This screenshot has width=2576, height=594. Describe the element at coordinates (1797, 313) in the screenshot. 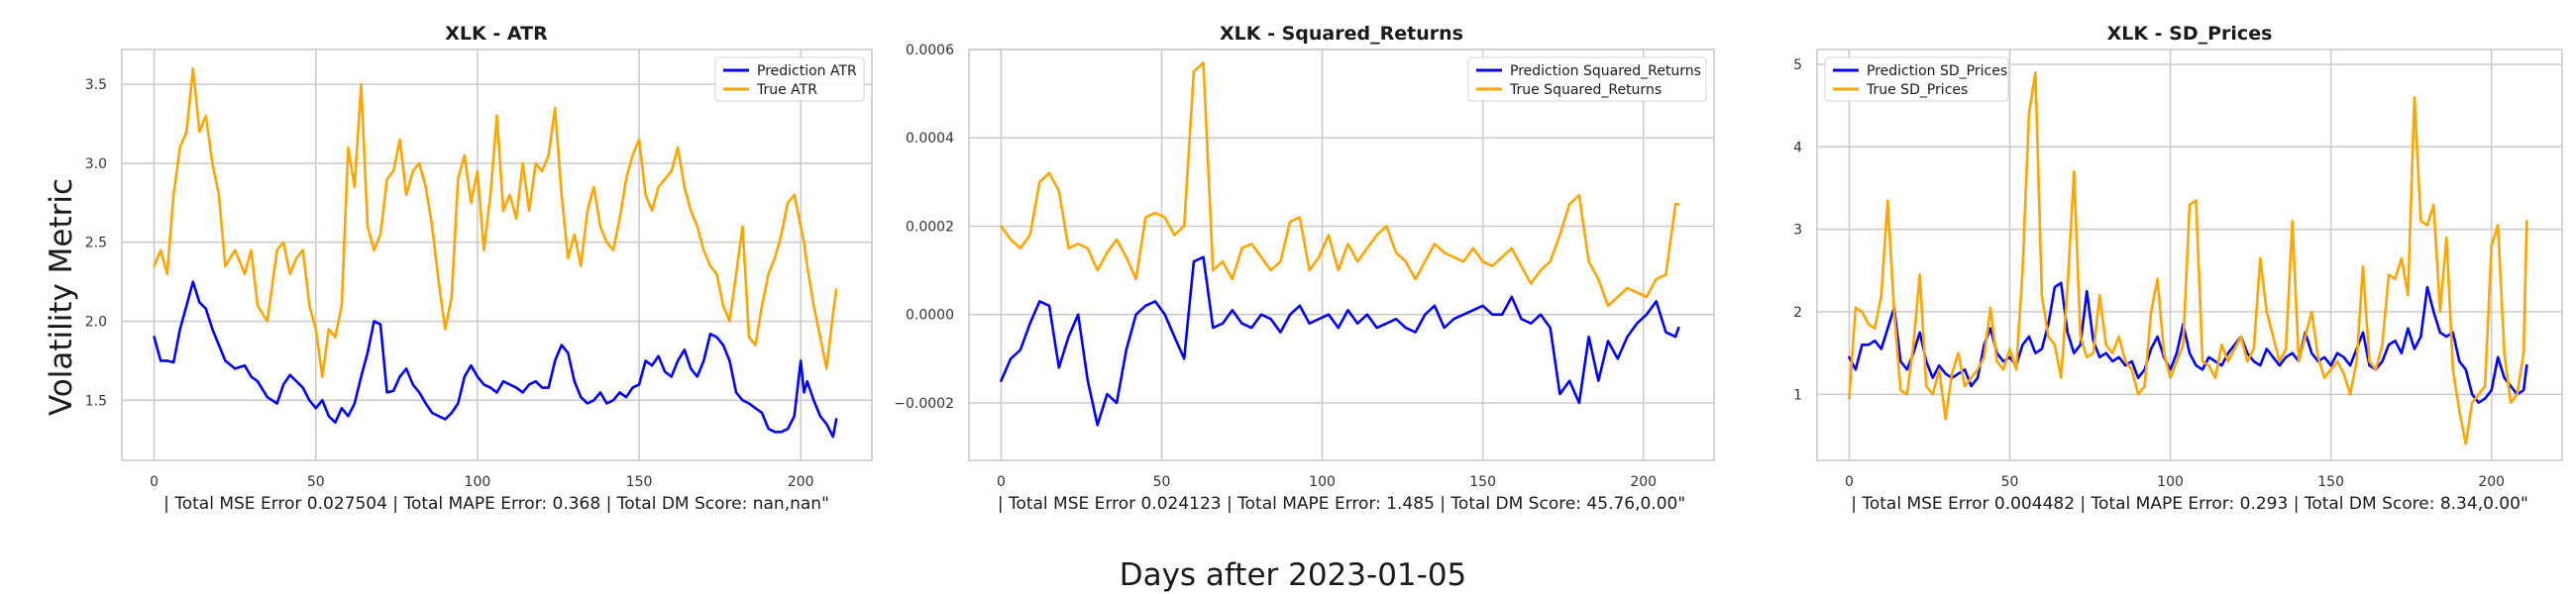

I see `y-tick-label: 2` at that location.